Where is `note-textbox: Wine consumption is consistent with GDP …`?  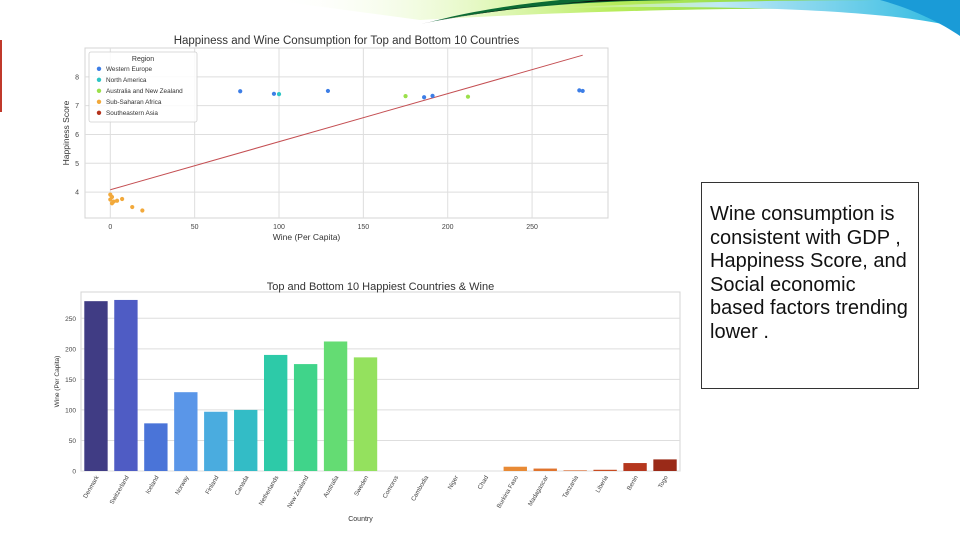 note-textbox: Wine consumption is consistent with GDP … is located at coordinates (810, 285).